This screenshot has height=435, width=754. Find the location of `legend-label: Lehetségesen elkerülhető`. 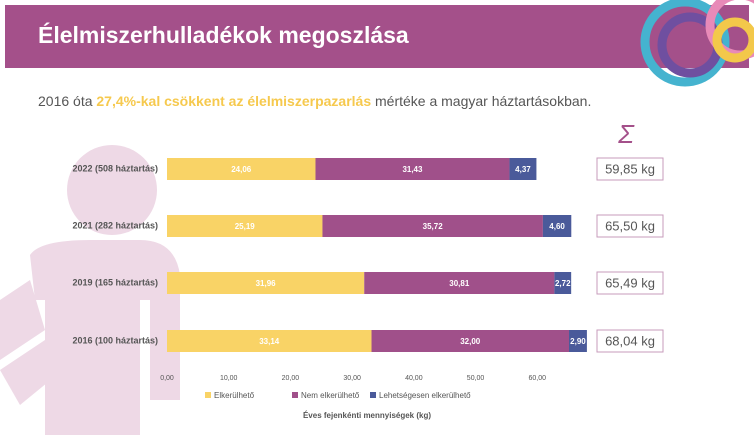

legend-label: Lehetségesen elkerülhető is located at coordinates (425, 395).